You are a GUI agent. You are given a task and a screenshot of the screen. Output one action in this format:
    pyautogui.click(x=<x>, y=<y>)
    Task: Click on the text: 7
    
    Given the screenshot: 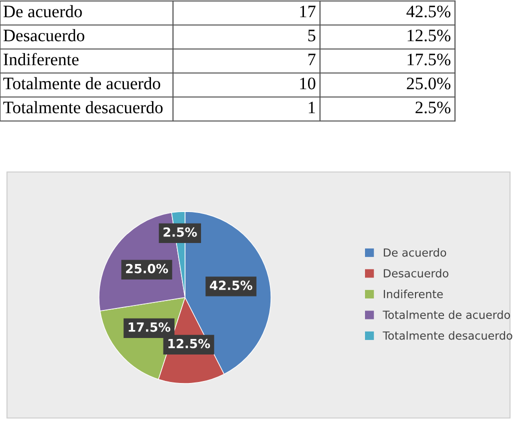 What is the action you would take?
    pyautogui.click(x=312, y=60)
    